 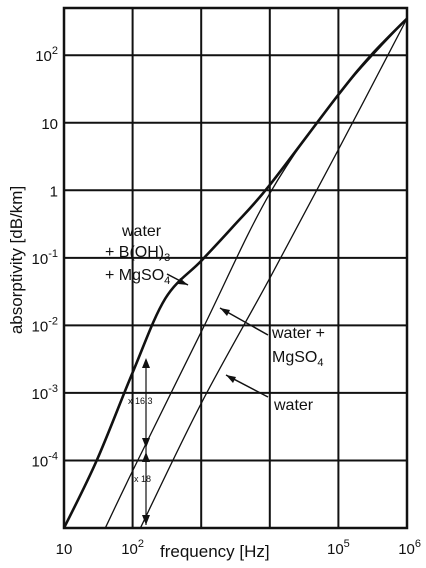 I want to click on y-tick-label: 10², so click(x=46, y=55).